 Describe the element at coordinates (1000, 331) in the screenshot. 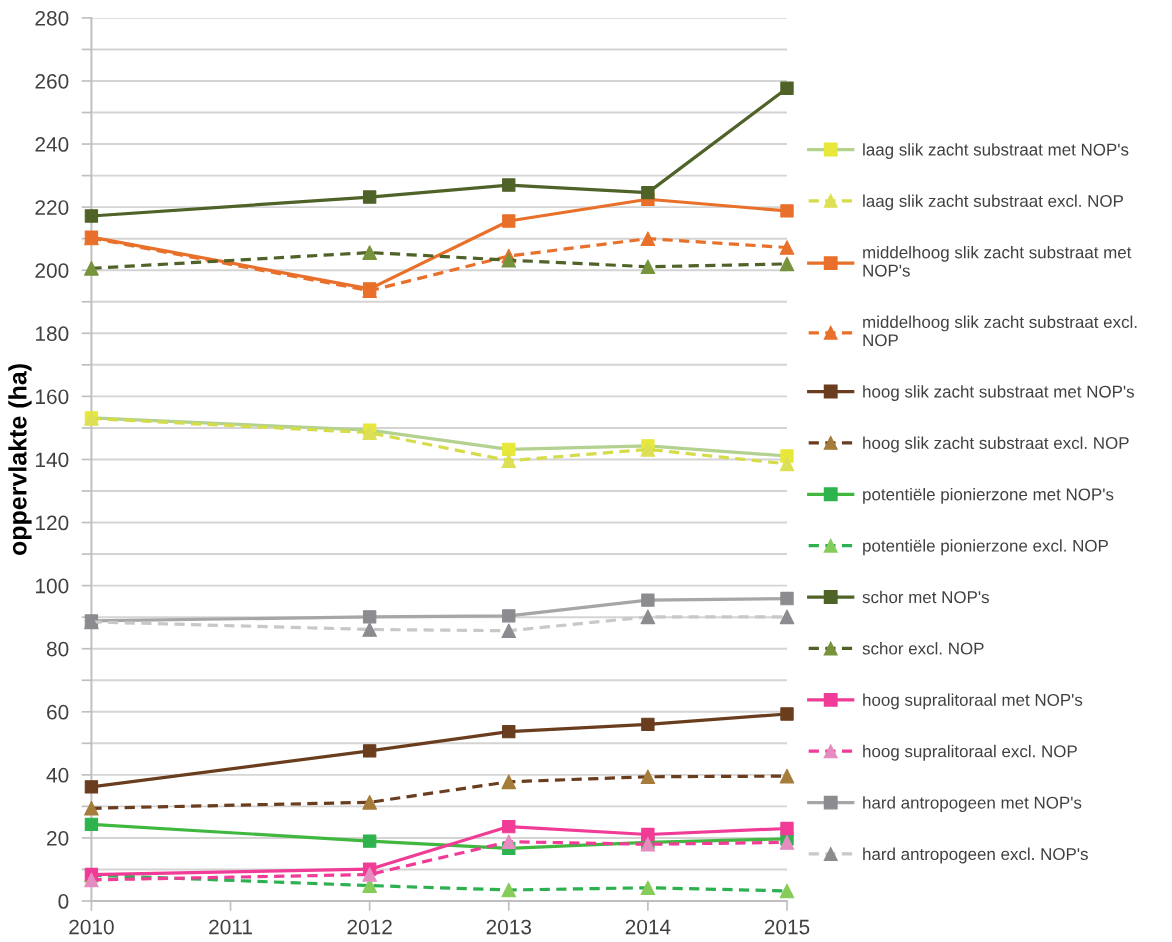

I see `legend-label: middelhoog slik zacht substraat excl. NOP` at that location.